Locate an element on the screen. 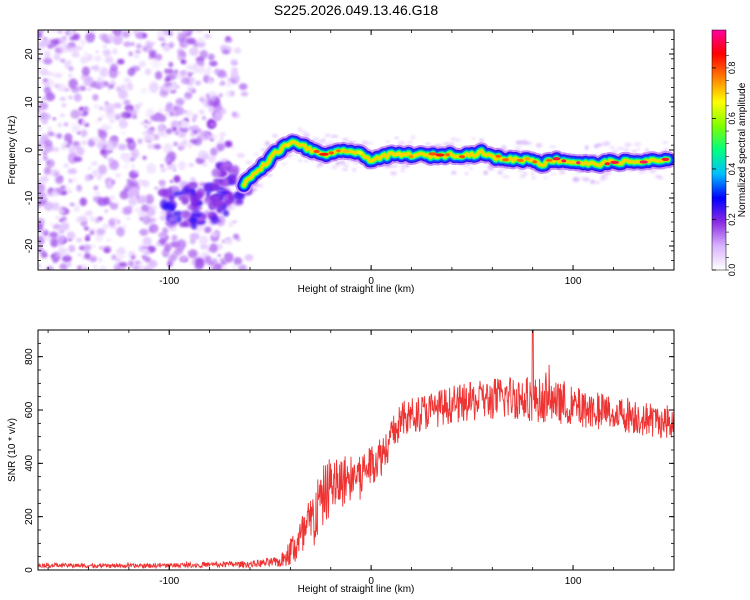 This screenshot has width=750, height=600. snr-y-axis-label: SNR (10 * v/v) is located at coordinates (12, 450).